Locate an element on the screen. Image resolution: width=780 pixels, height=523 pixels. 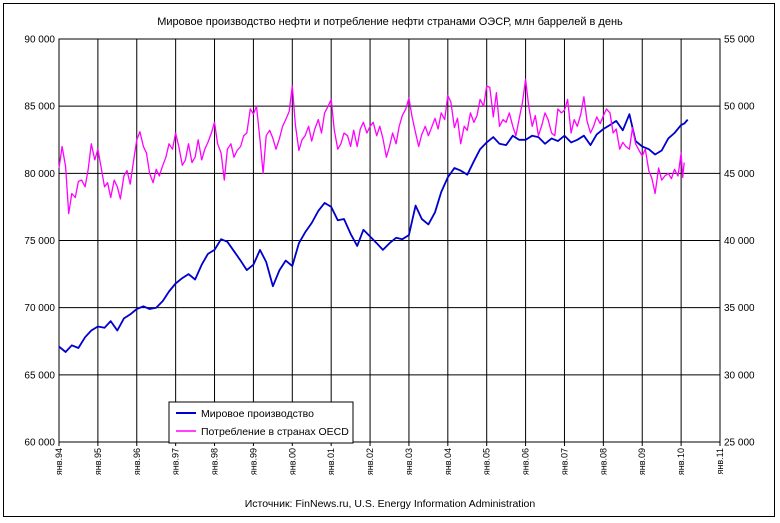
x-tick-label: янв.10 is located at coordinates (681, 461).